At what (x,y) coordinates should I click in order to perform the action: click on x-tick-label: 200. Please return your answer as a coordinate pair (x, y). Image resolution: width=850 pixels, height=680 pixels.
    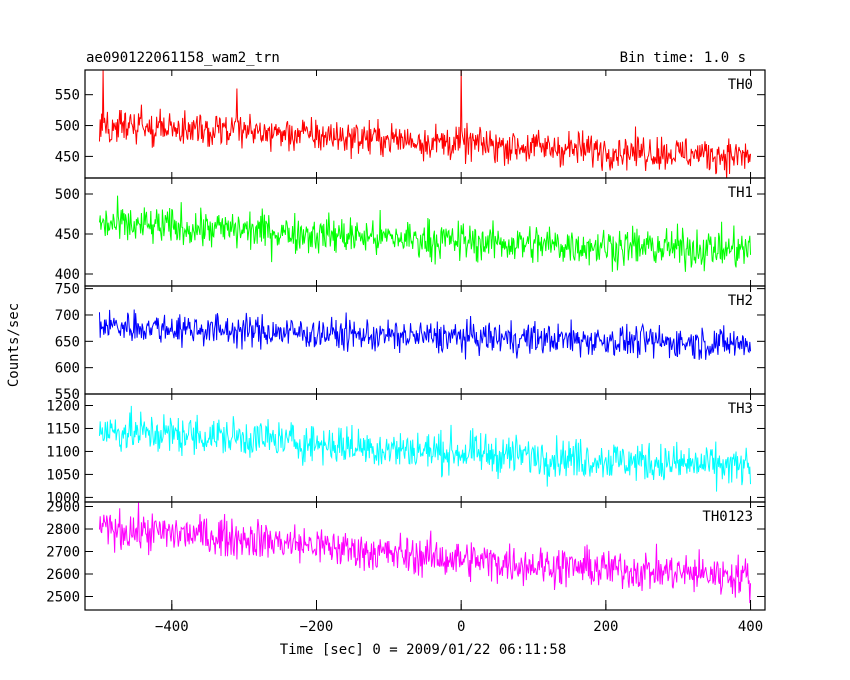
    Looking at the image, I should click on (605, 627).